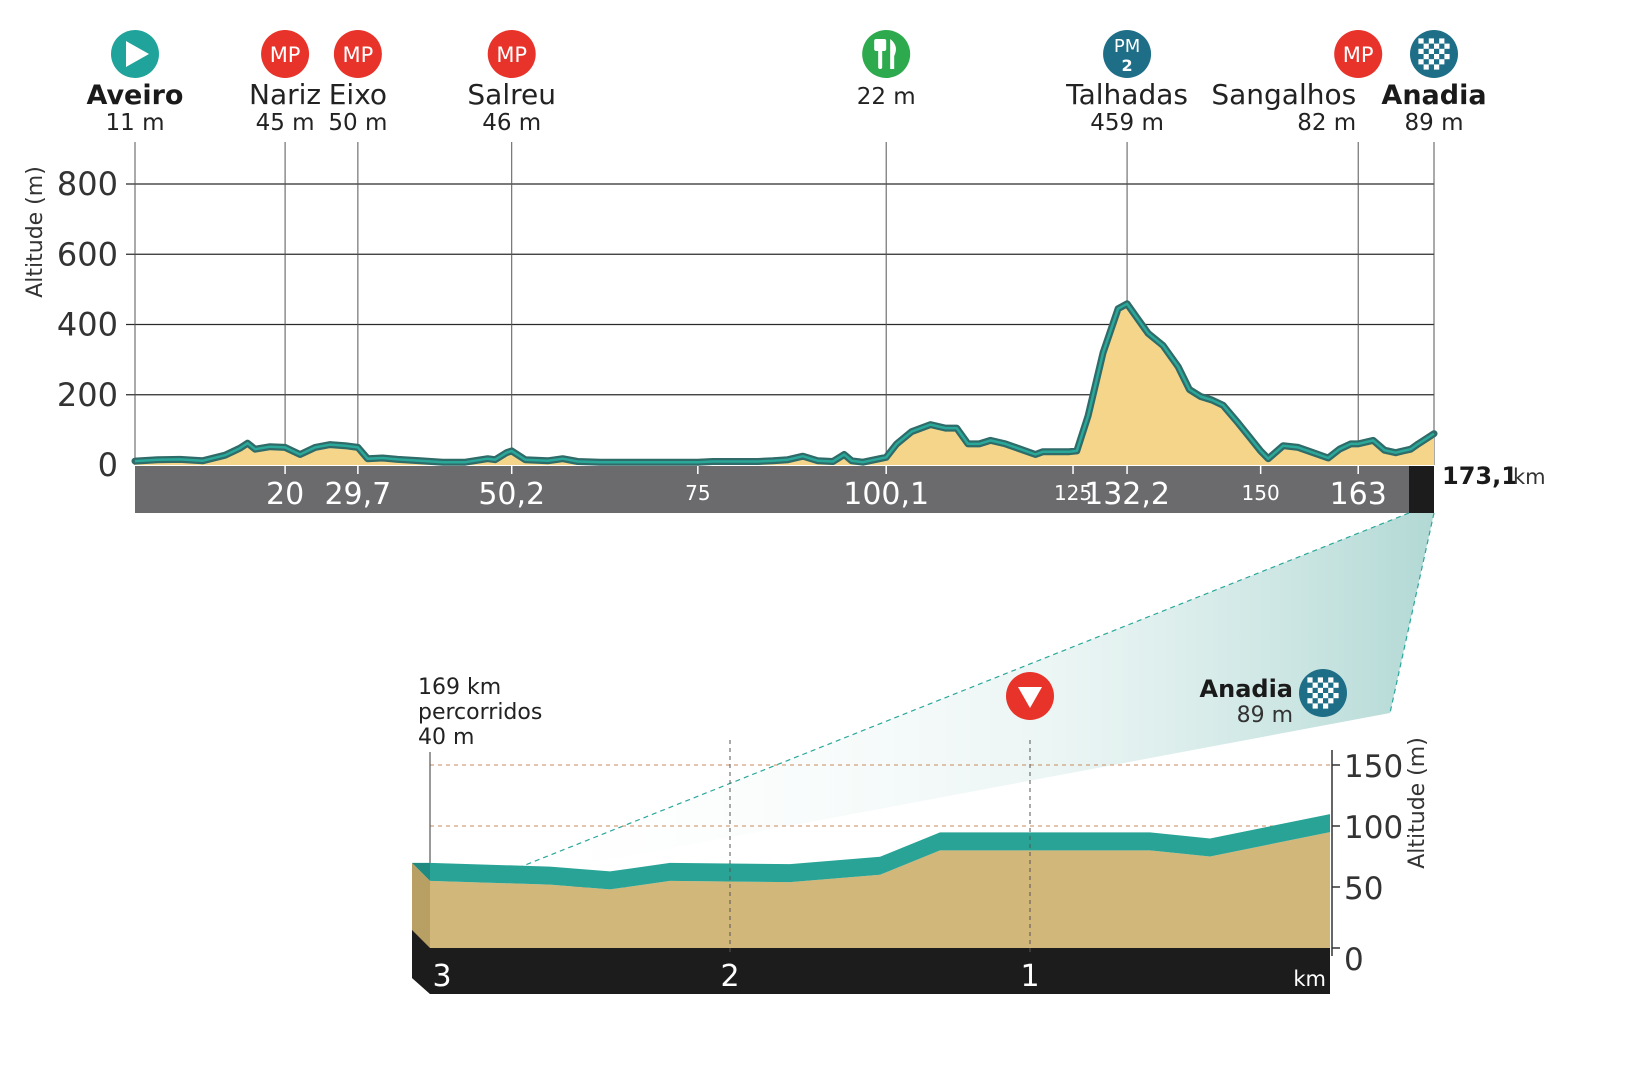  Describe the element at coordinates (697, 493) in the screenshot. I see `x-tick-75: 75` at that location.